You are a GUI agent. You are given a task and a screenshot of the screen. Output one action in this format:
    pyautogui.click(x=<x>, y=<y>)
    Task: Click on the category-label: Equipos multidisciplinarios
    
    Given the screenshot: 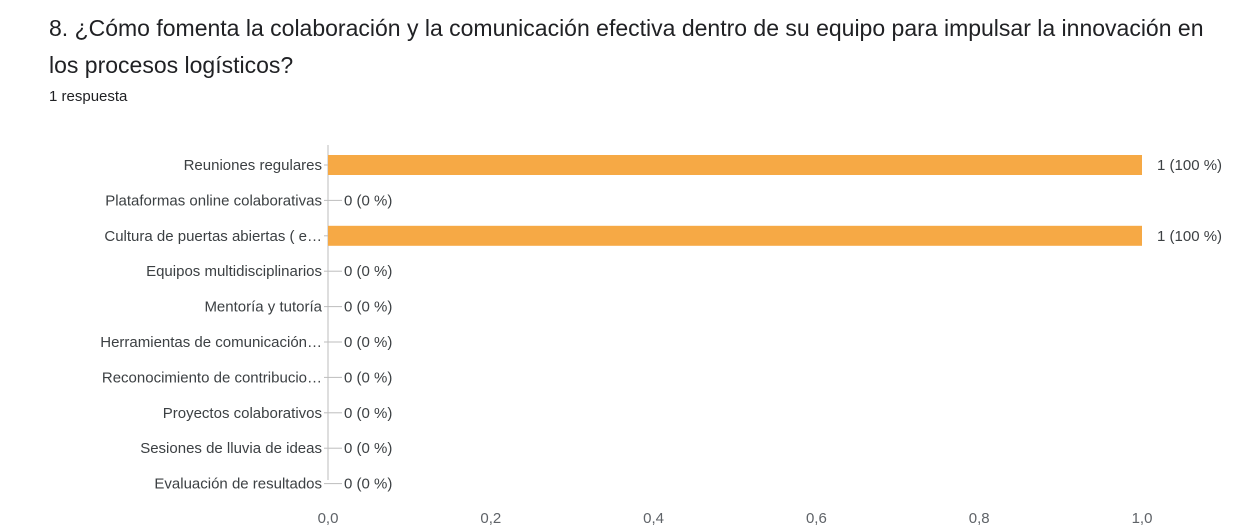 What is the action you would take?
    pyautogui.click(x=234, y=271)
    